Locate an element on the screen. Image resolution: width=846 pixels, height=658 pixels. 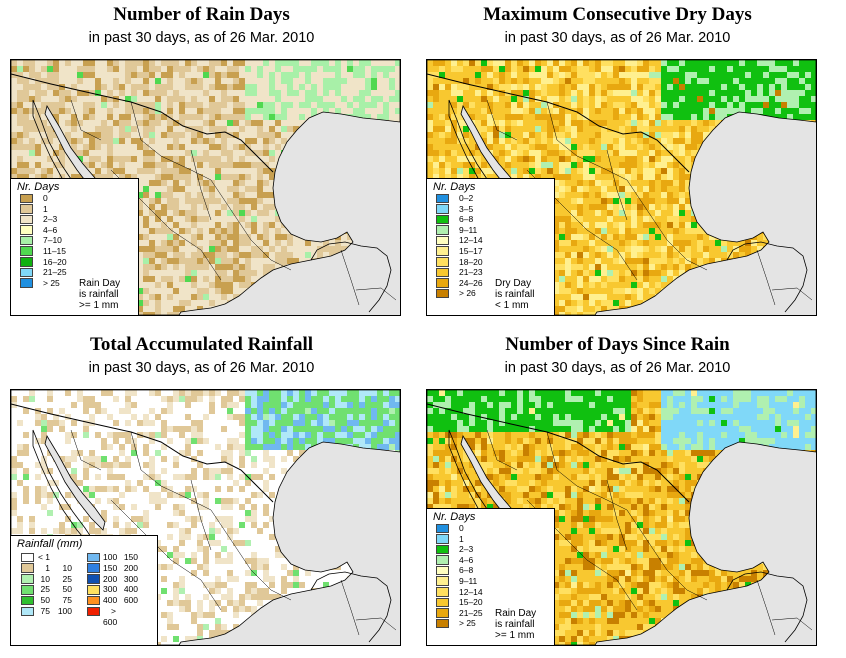
legend-label: 21–25 is located at coordinates (55, 272).